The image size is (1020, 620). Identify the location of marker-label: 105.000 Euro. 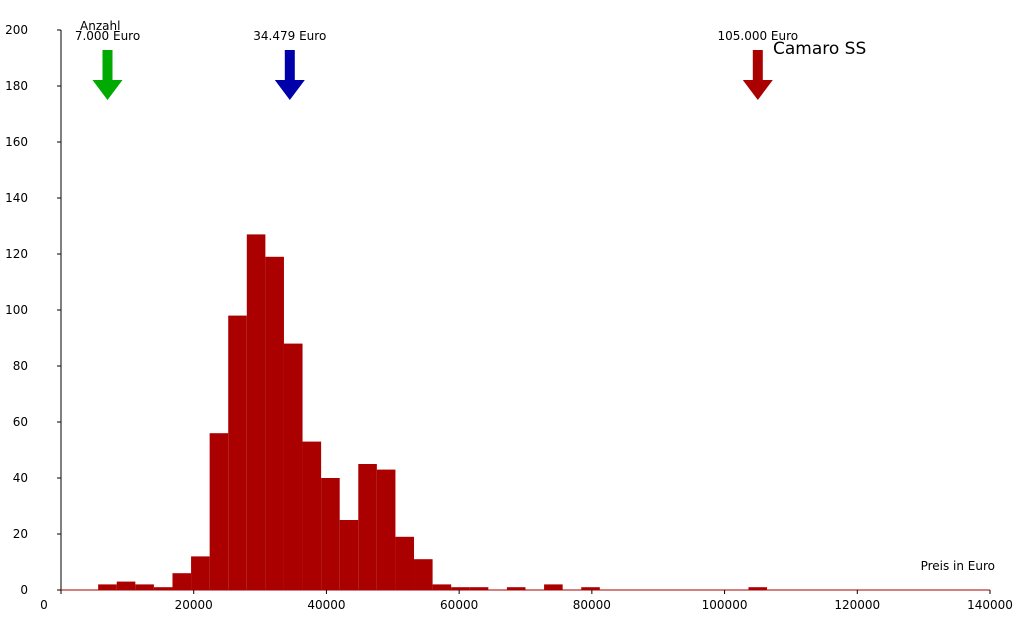
(757, 36).